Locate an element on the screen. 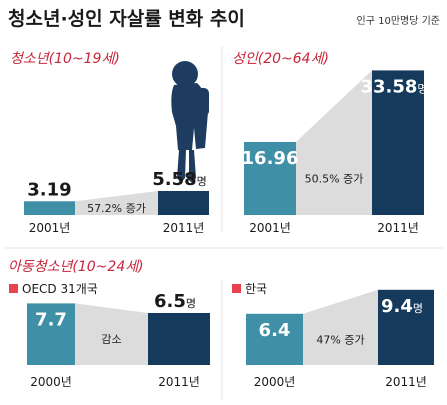 The height and width of the screenshot is (405, 447). value-label: 7.7 is located at coordinates (51, 319).